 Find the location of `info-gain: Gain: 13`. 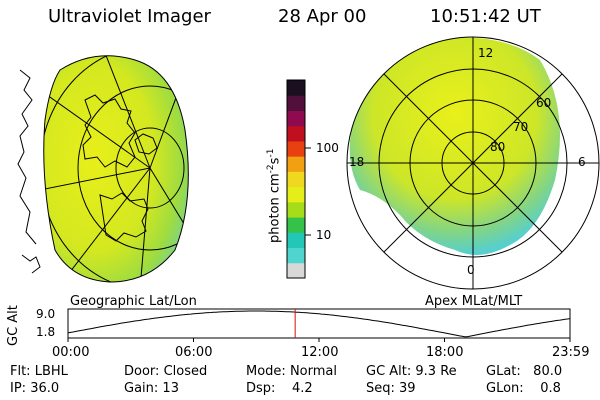

info-gain: Gain: 13 is located at coordinates (151, 388).